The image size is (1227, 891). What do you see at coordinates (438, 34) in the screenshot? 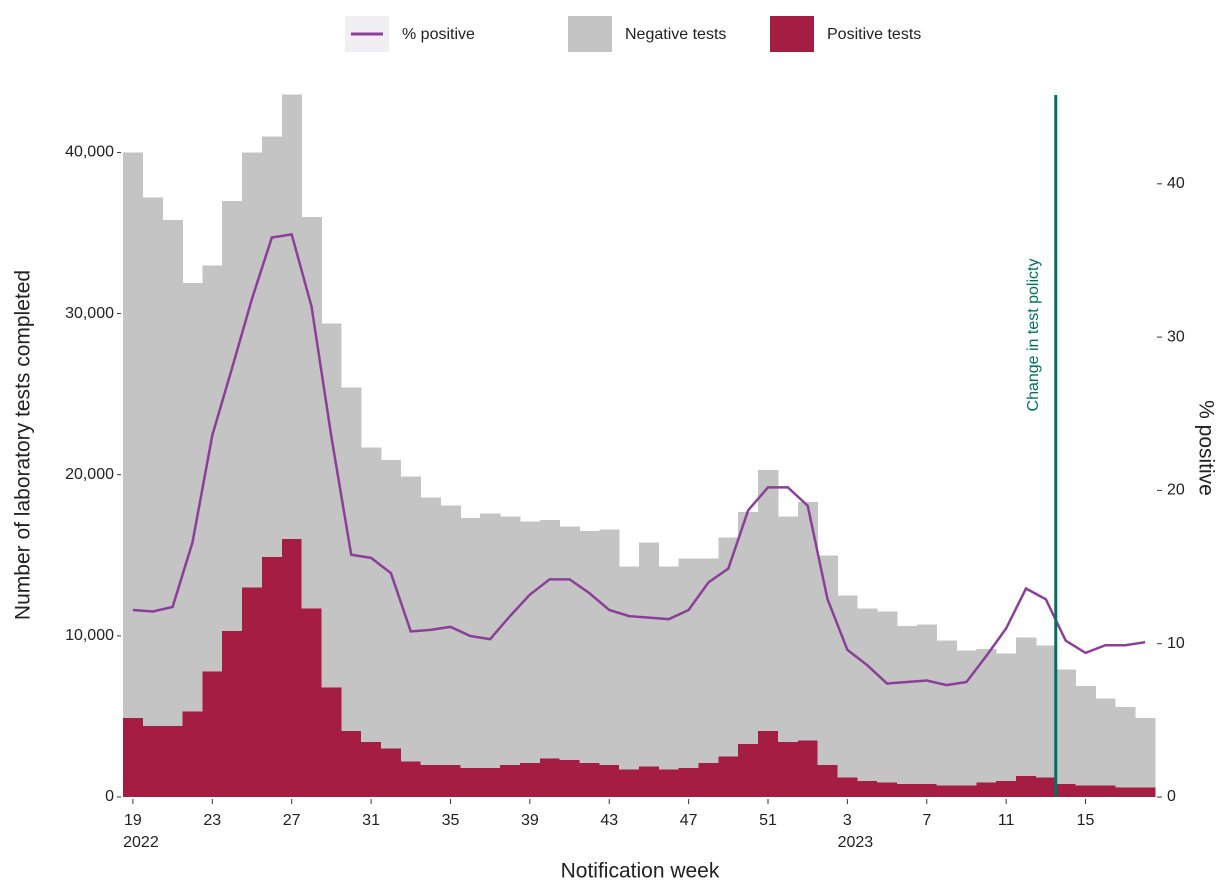
I see `legend-label: % positive` at bounding box center [438, 34].